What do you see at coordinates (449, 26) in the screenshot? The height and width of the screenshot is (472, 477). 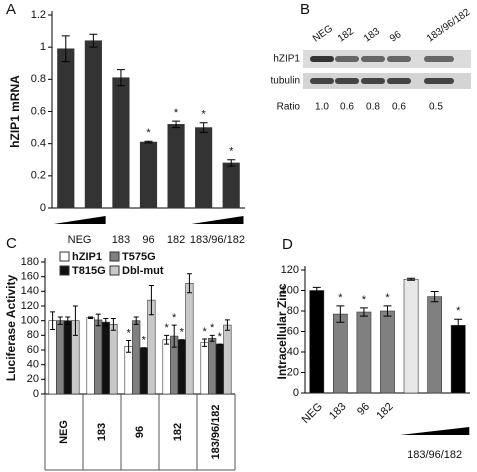 I see `lane-label: 183/96/182` at bounding box center [449, 26].